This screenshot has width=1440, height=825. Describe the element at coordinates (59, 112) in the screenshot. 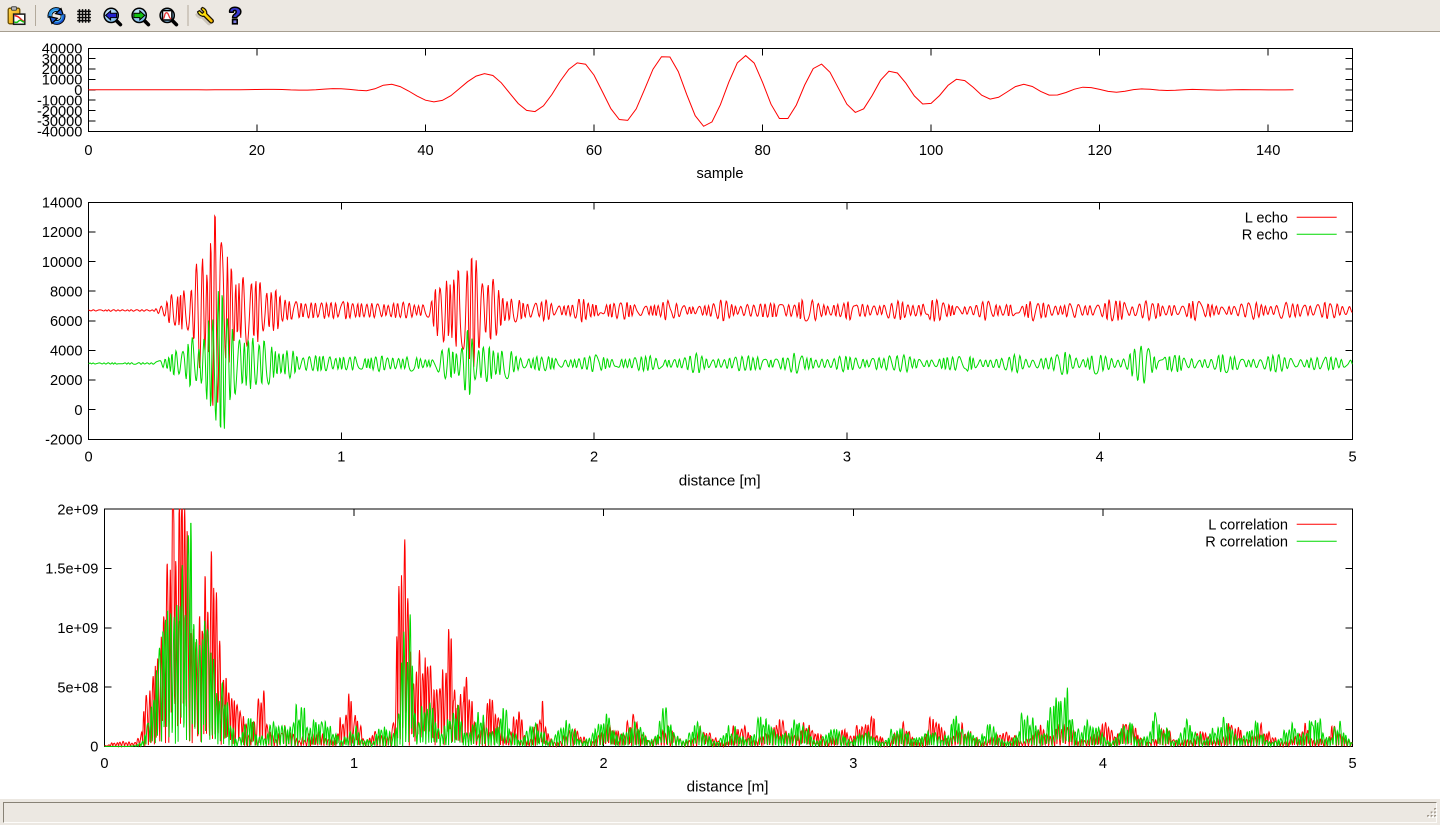

I see `svg-text: -20000` at that location.